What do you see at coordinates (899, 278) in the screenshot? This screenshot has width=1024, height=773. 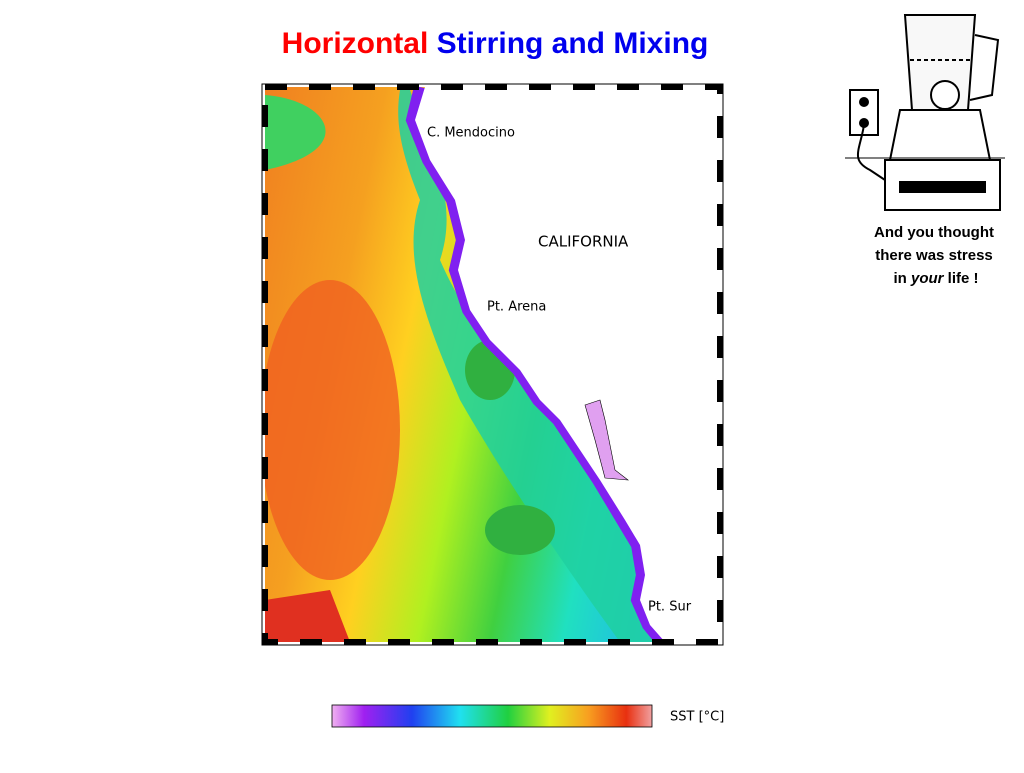 I see `caption-word: in` at bounding box center [899, 278].